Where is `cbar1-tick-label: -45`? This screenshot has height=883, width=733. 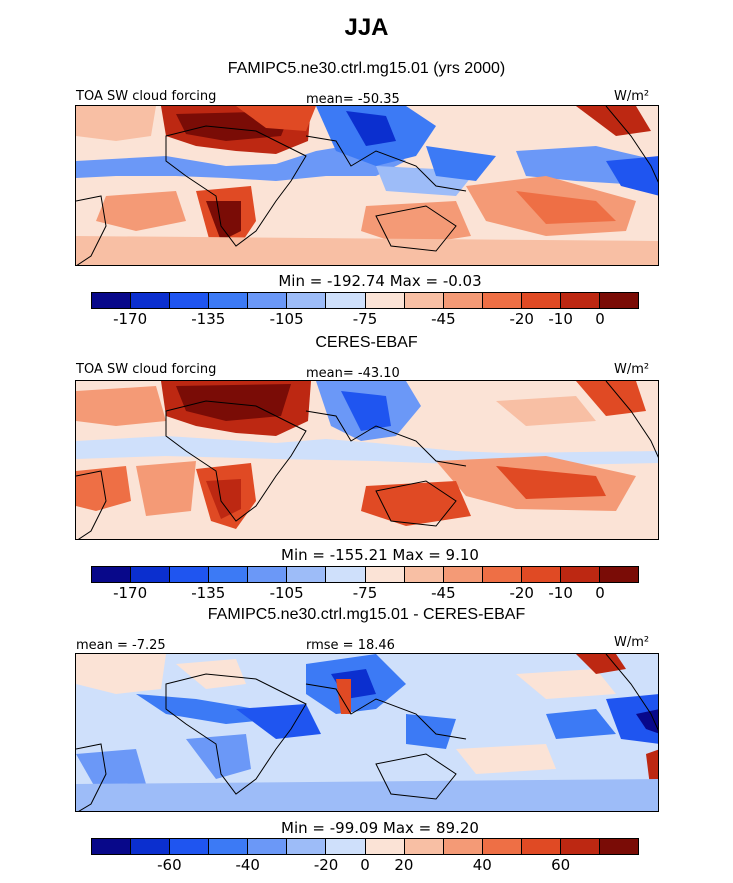
cbar1-tick-label: -45 is located at coordinates (443, 319).